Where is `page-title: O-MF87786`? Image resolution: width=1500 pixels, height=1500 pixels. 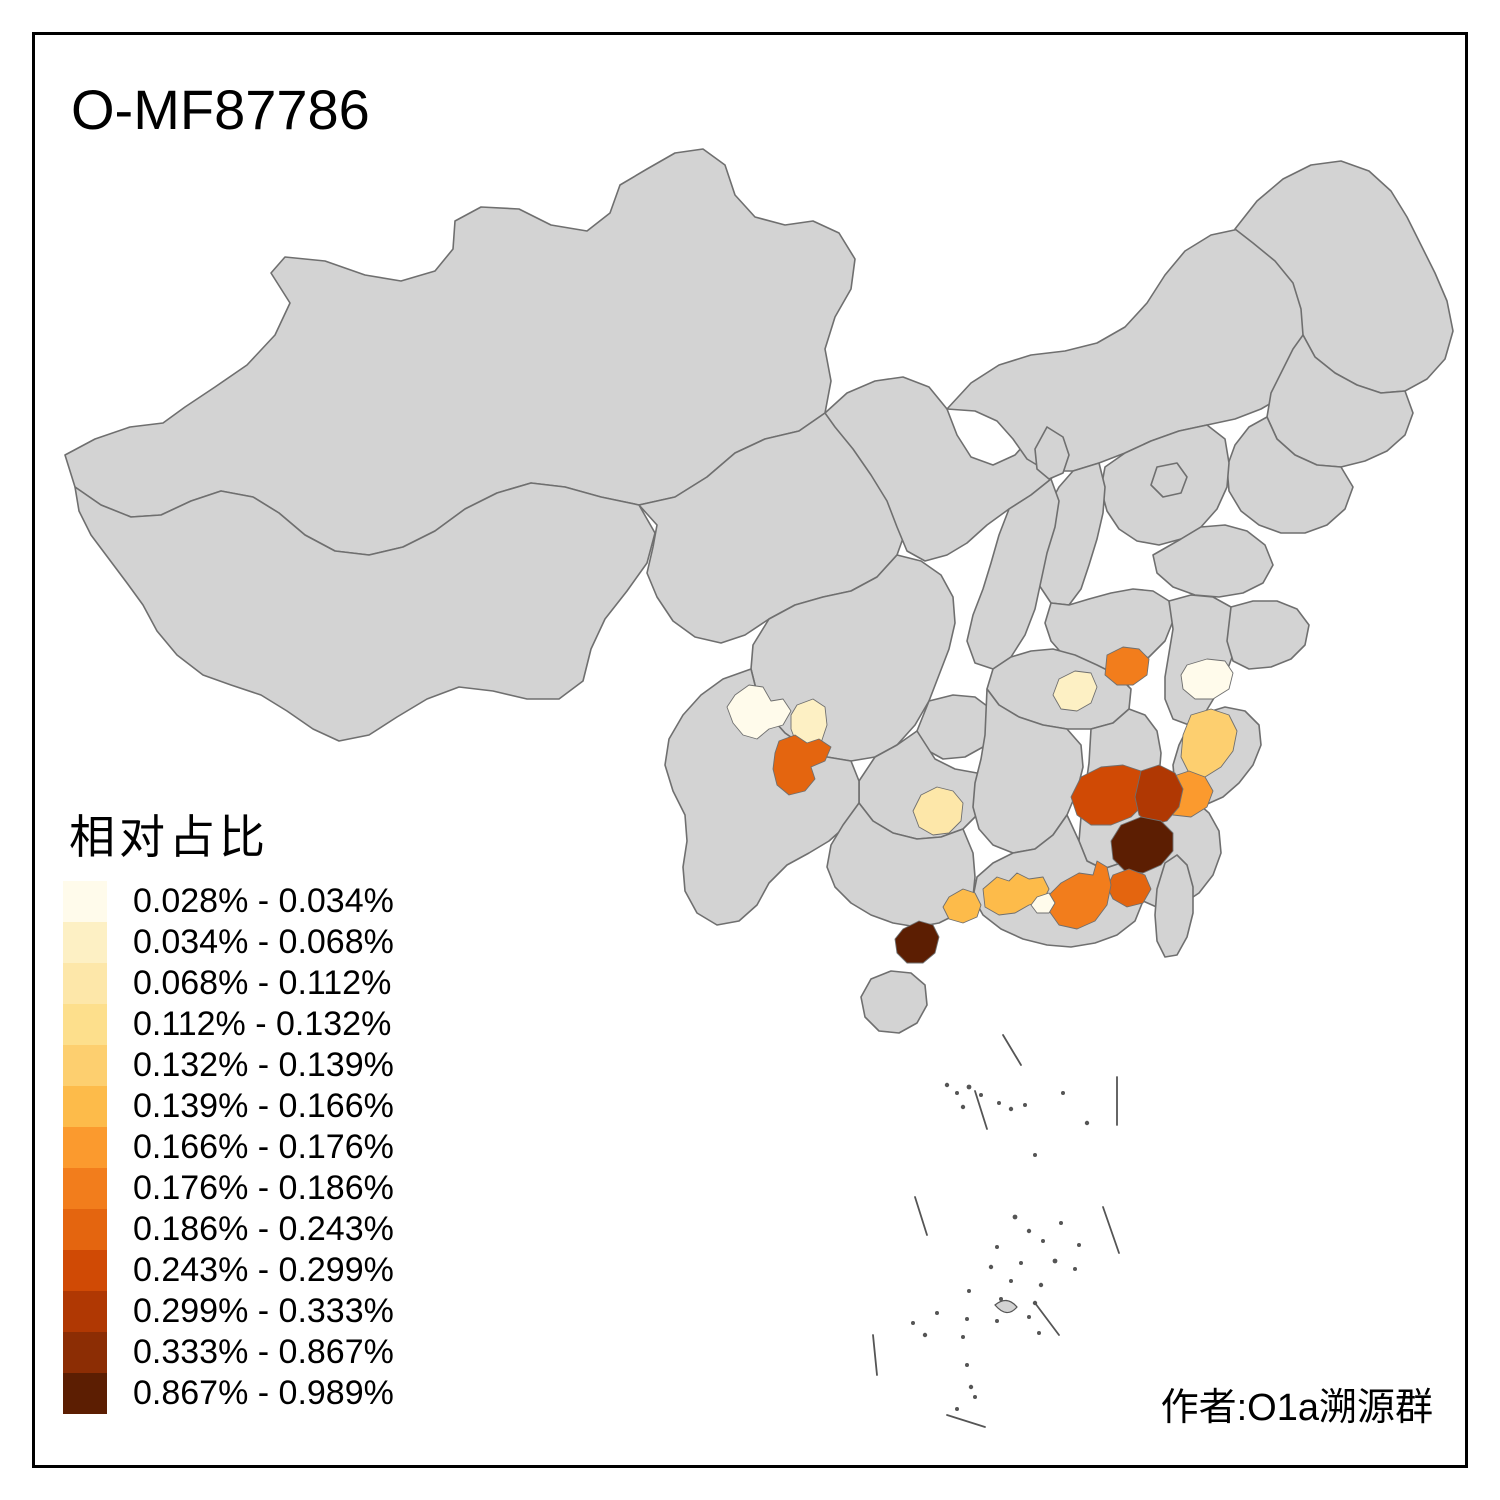
page-title: O-MF87786 is located at coordinates (220, 109).